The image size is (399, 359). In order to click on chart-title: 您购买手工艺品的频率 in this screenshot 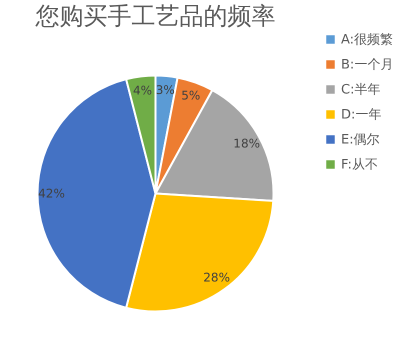, I will do `click(155, 16)`.